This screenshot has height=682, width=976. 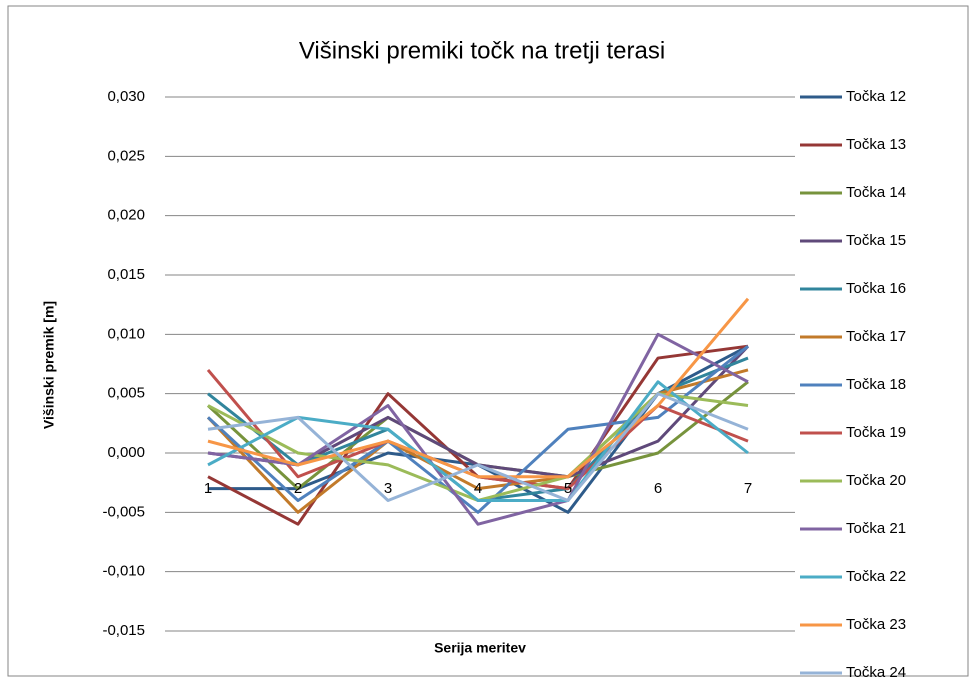 I want to click on x-axis-label: Serija meritev, so click(x=480, y=648).